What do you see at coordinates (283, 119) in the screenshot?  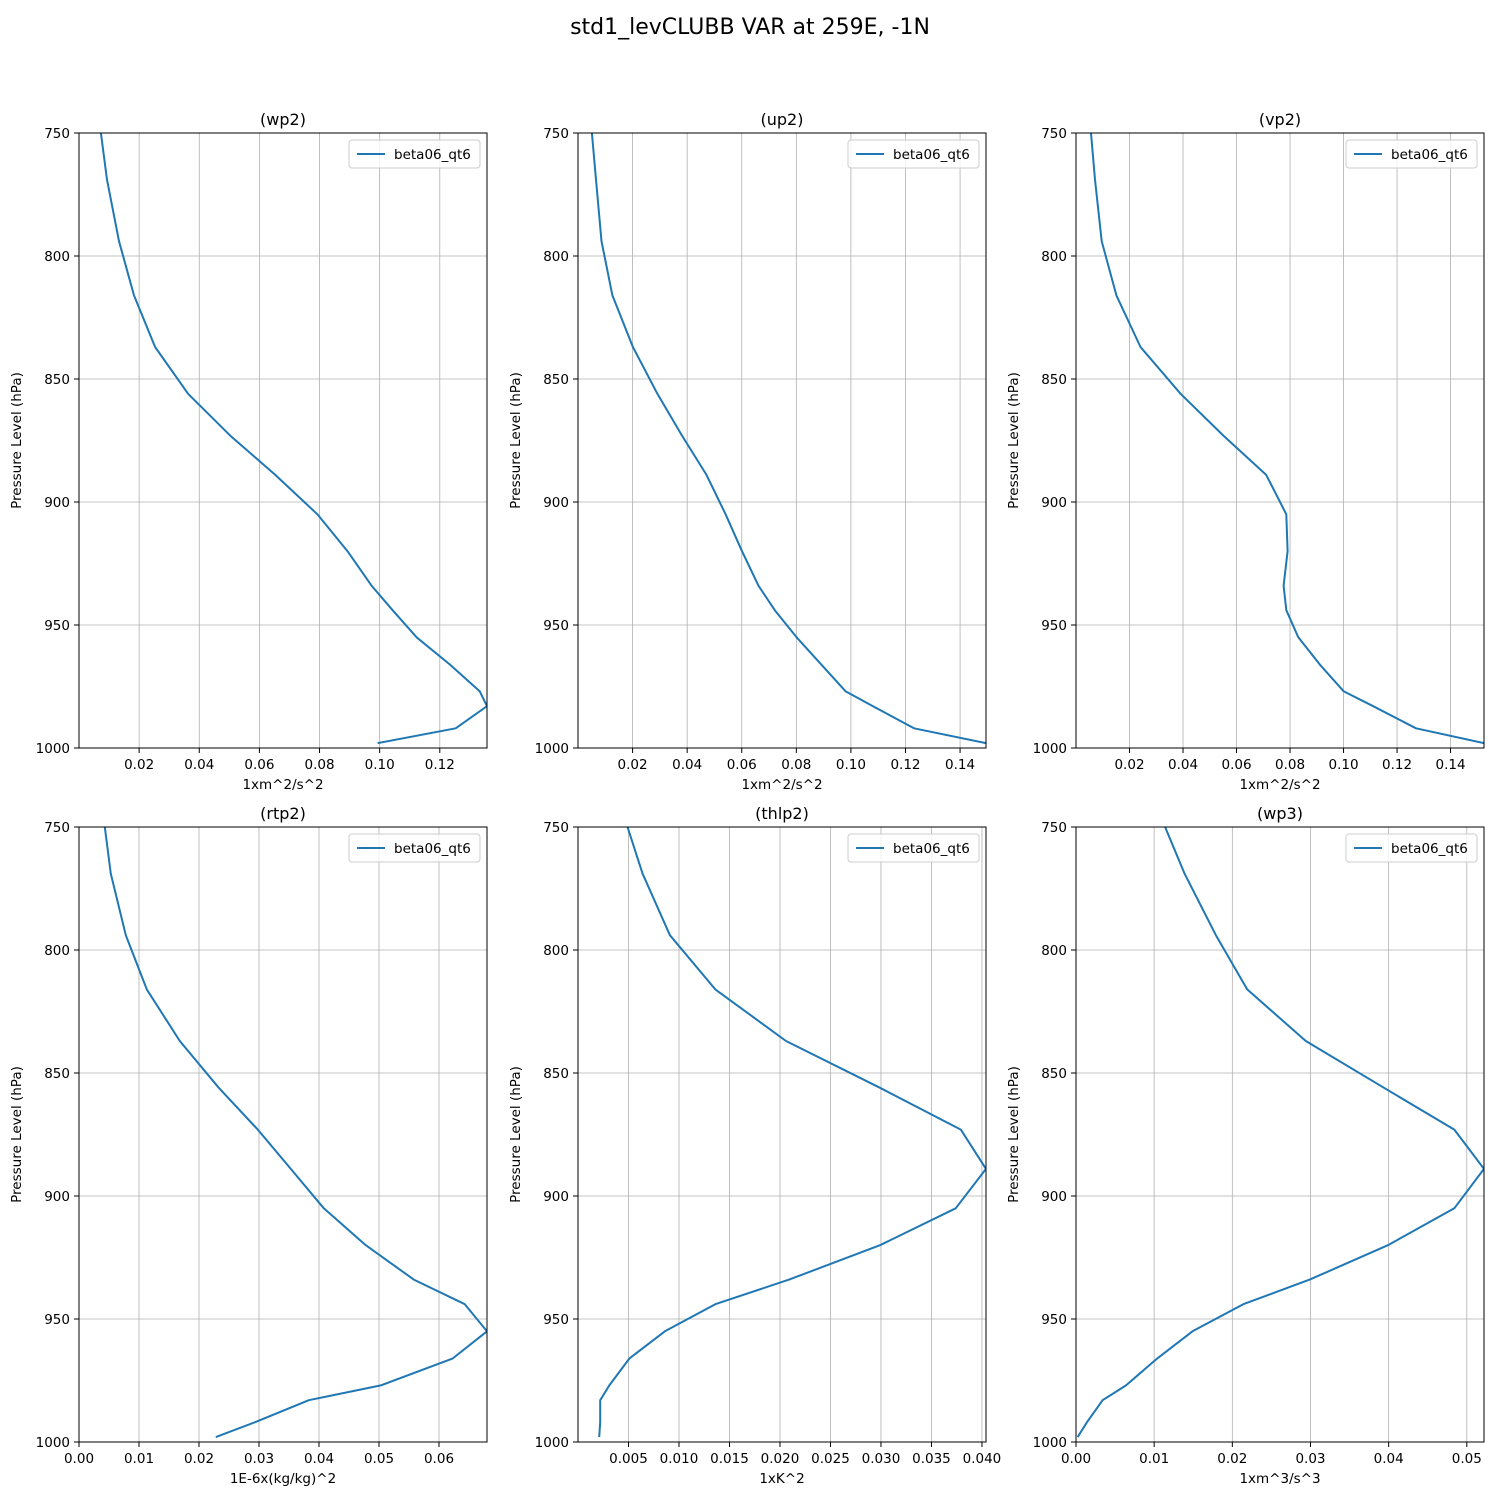 I see `subplot-title: (wp2)` at bounding box center [283, 119].